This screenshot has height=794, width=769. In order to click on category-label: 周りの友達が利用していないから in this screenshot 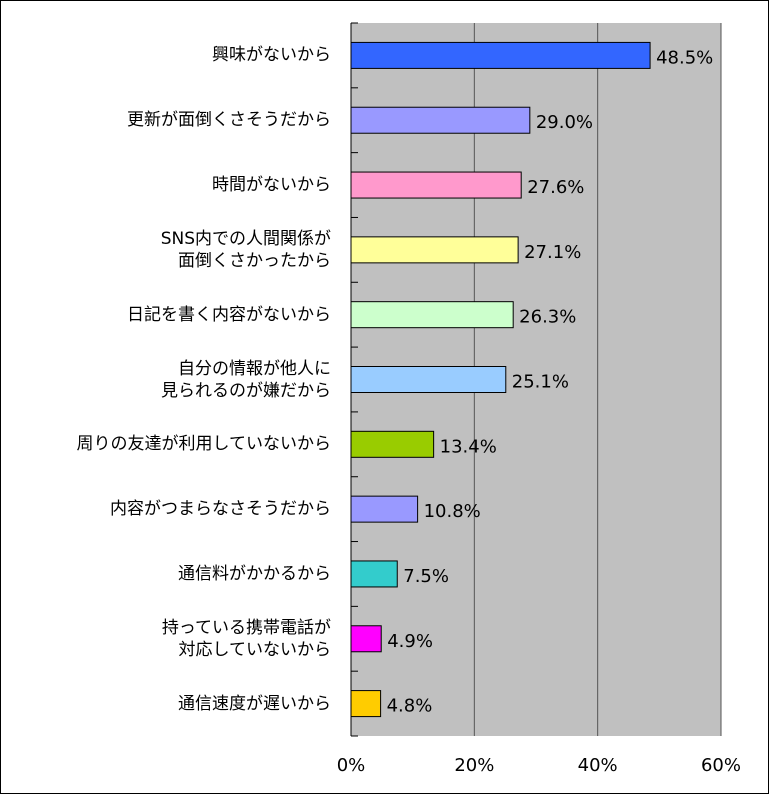, I will do `click(204, 444)`.